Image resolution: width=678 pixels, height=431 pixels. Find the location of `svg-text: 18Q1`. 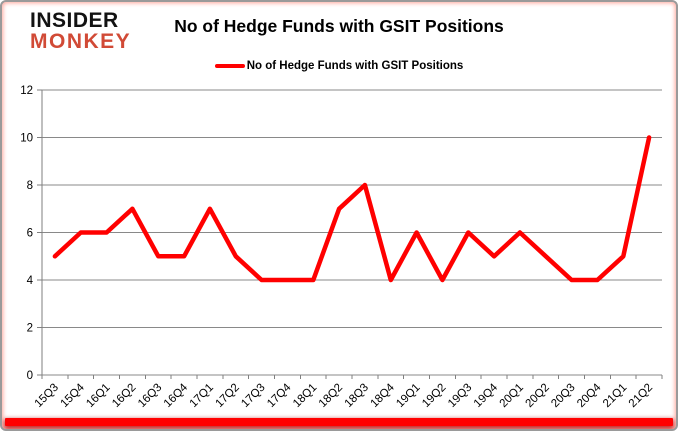

svg-text: 18Q1 is located at coordinates (305, 396).